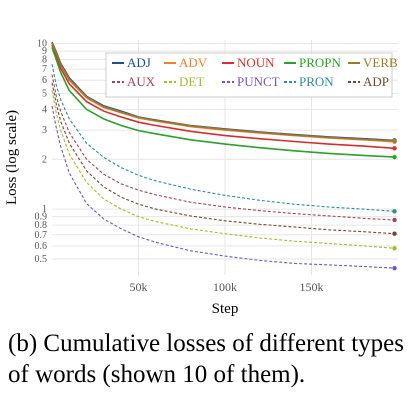 The image size is (416, 405). What do you see at coordinates (44, 130) in the screenshot?
I see `y-tick-label: 3` at bounding box center [44, 130].